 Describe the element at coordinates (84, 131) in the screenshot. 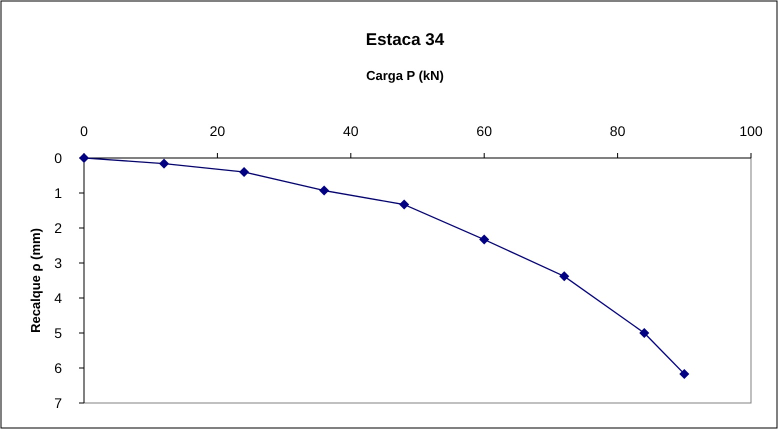

I see `x-tick-label: 0` at that location.